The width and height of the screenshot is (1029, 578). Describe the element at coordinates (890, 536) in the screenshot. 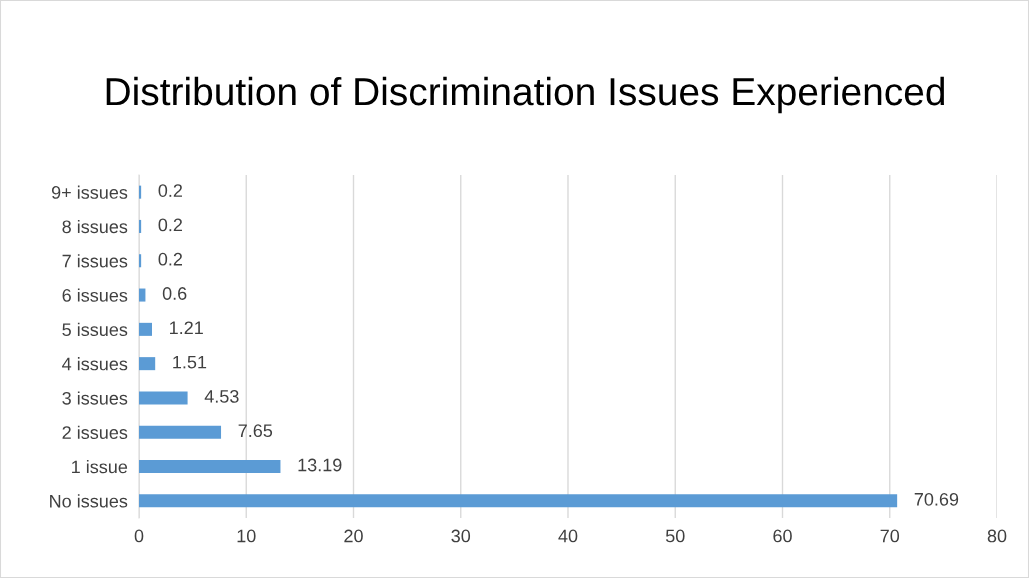

I see `x-tick-label: 70` at that location.